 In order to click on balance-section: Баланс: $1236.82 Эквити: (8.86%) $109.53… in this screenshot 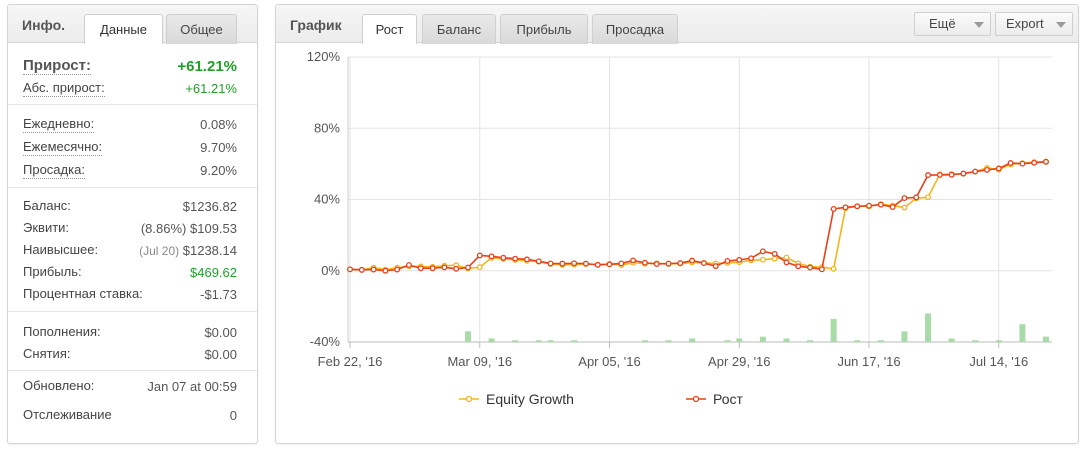, I will do `click(132, 250)`.